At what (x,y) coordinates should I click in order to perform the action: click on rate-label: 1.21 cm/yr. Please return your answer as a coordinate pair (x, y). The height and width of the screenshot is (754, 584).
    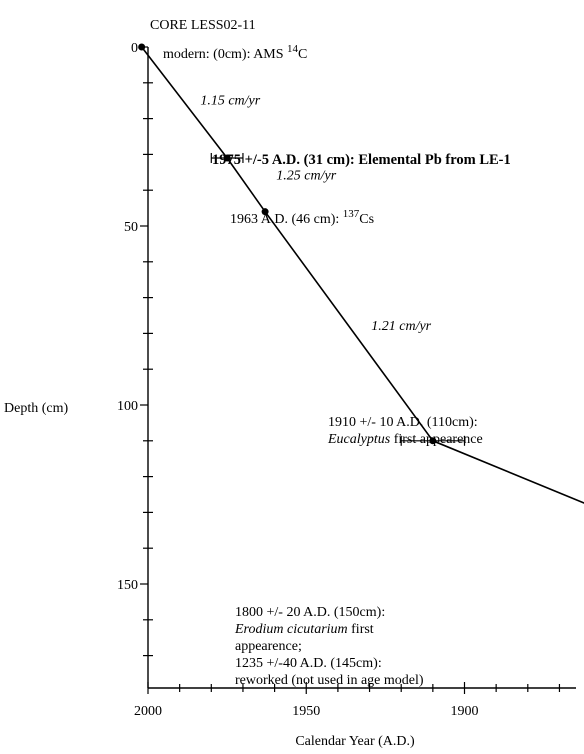
    Looking at the image, I should click on (401, 326).